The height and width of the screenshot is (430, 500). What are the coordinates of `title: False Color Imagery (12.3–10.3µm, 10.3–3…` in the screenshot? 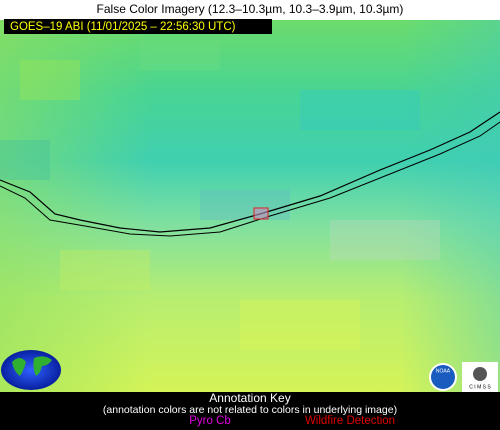 It's located at (250, 9).